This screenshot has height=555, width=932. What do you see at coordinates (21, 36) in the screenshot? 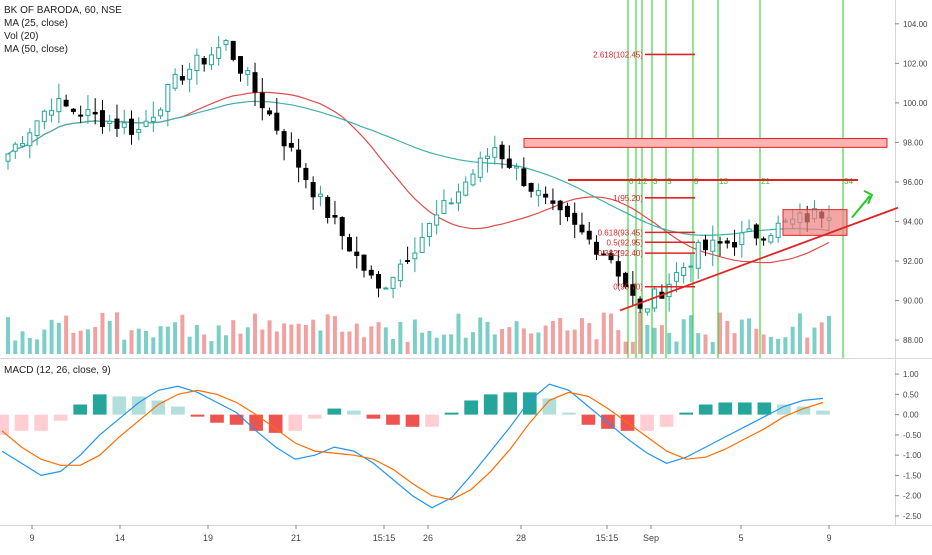
I see `legend-volume: Vol (20)` at bounding box center [21, 36].